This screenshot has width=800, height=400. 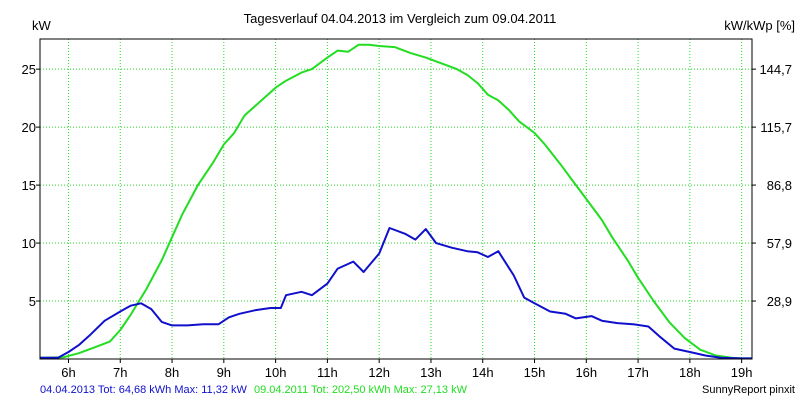 What do you see at coordinates (483, 372) in the screenshot?
I see `x-tick-label: 14h` at bounding box center [483, 372].